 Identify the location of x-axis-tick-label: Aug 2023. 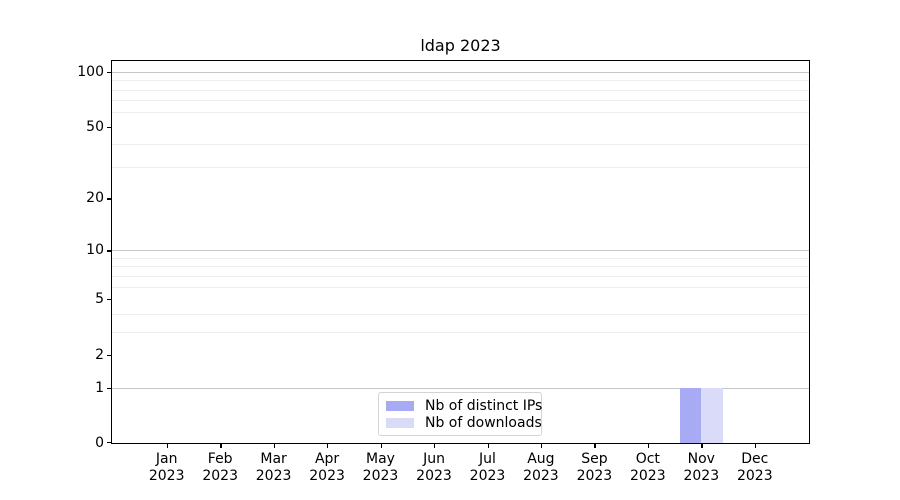
(541, 467).